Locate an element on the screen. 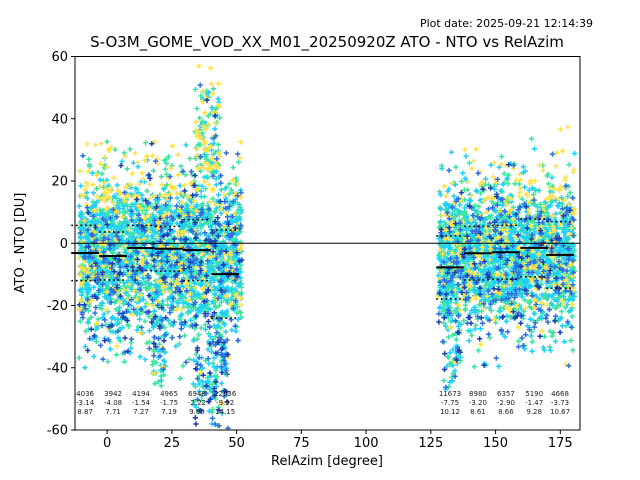 The image size is (640, 480). bin-stat-text: -3.14 is located at coordinates (85, 403).